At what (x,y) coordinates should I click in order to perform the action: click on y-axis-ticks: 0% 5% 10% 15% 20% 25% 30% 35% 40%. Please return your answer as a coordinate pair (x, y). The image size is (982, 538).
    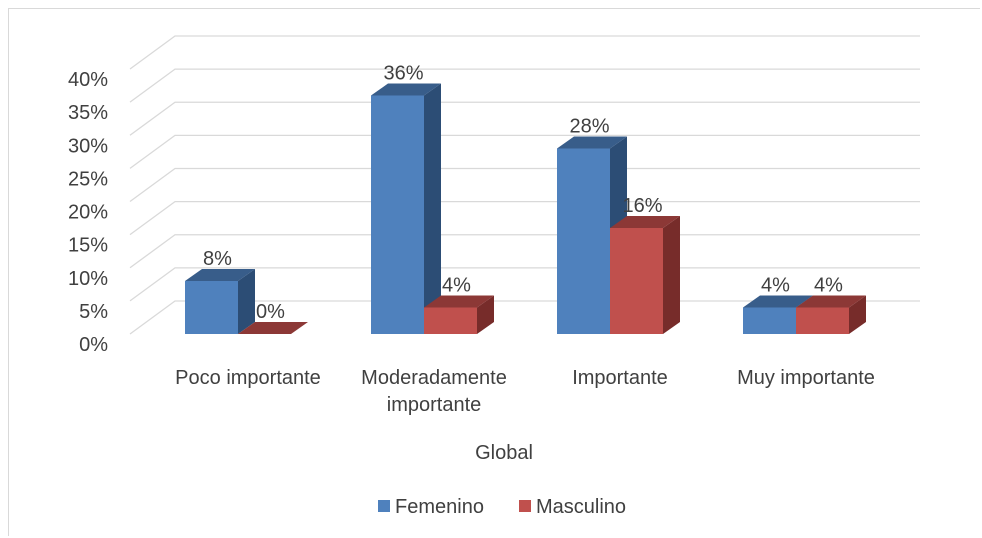
    Looking at the image, I should click on (88, 212).